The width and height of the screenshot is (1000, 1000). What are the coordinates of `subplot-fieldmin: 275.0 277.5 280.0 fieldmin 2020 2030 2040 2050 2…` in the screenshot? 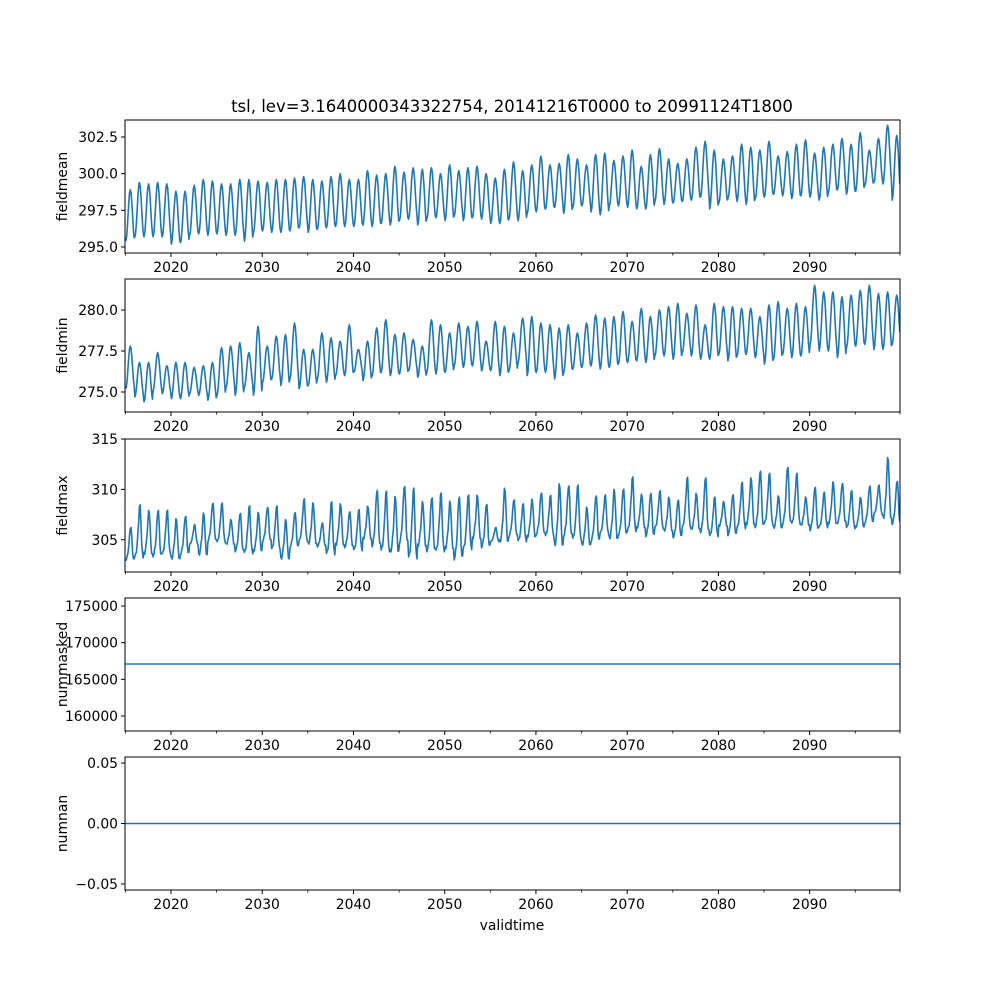 It's located at (478, 356).